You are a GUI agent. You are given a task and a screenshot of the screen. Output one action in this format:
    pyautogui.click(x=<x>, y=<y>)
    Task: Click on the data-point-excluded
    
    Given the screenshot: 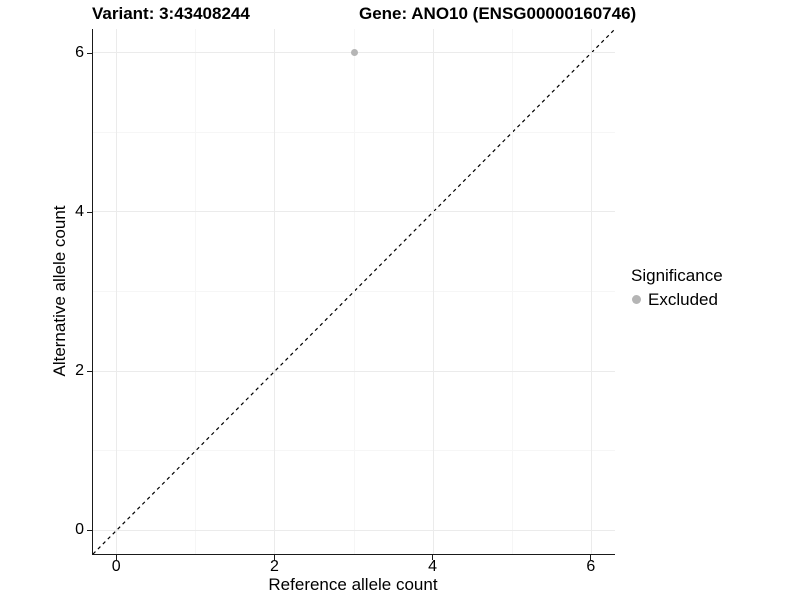 What is the action you would take?
    pyautogui.click(x=354, y=53)
    